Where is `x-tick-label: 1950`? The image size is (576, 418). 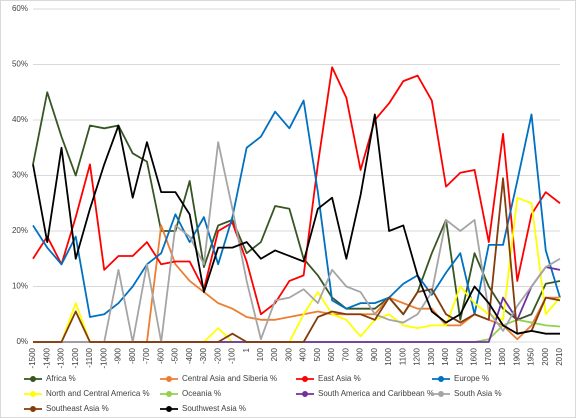
x-tick-label: 1950 is located at coordinates (531, 356).